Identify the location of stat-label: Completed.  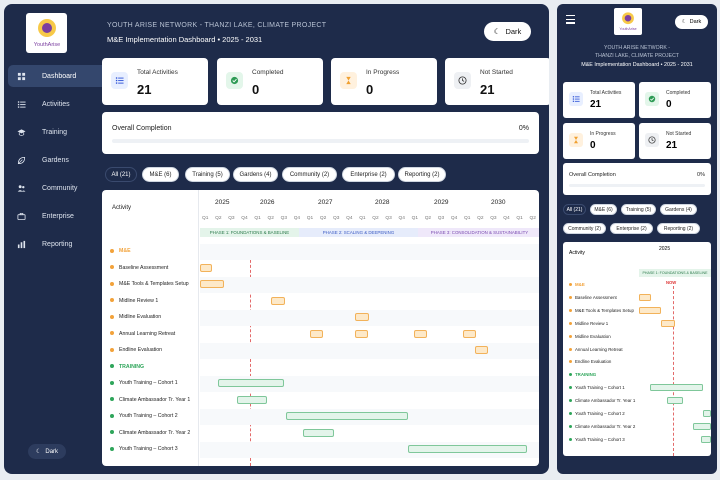
(268, 72).